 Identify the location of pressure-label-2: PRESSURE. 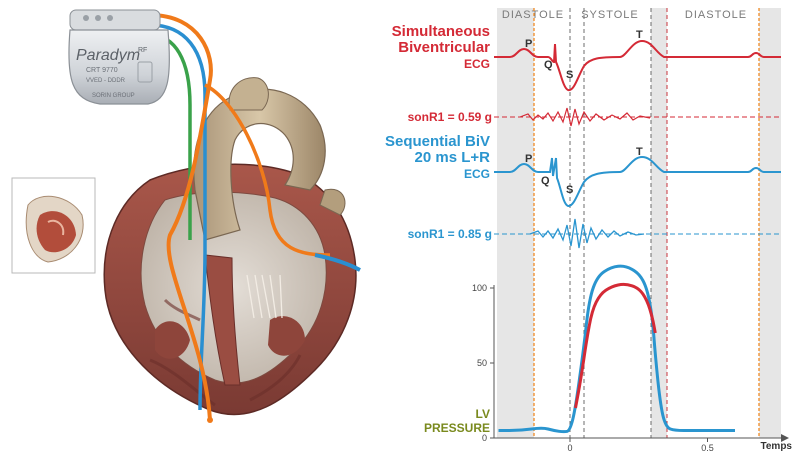
(457, 428).